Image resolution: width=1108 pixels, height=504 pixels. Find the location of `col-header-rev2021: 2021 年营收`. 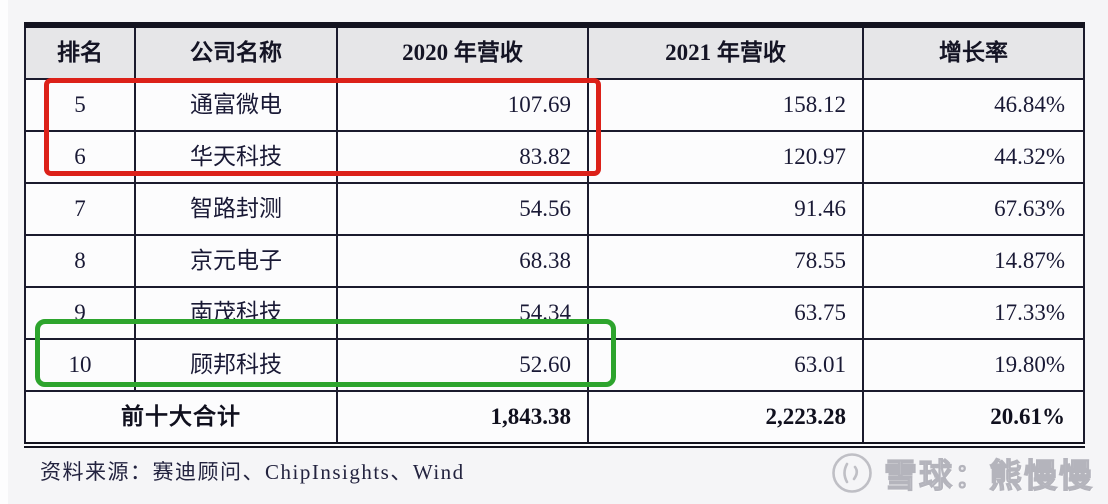

col-header-rev2021: 2021 年营收 is located at coordinates (725, 51).